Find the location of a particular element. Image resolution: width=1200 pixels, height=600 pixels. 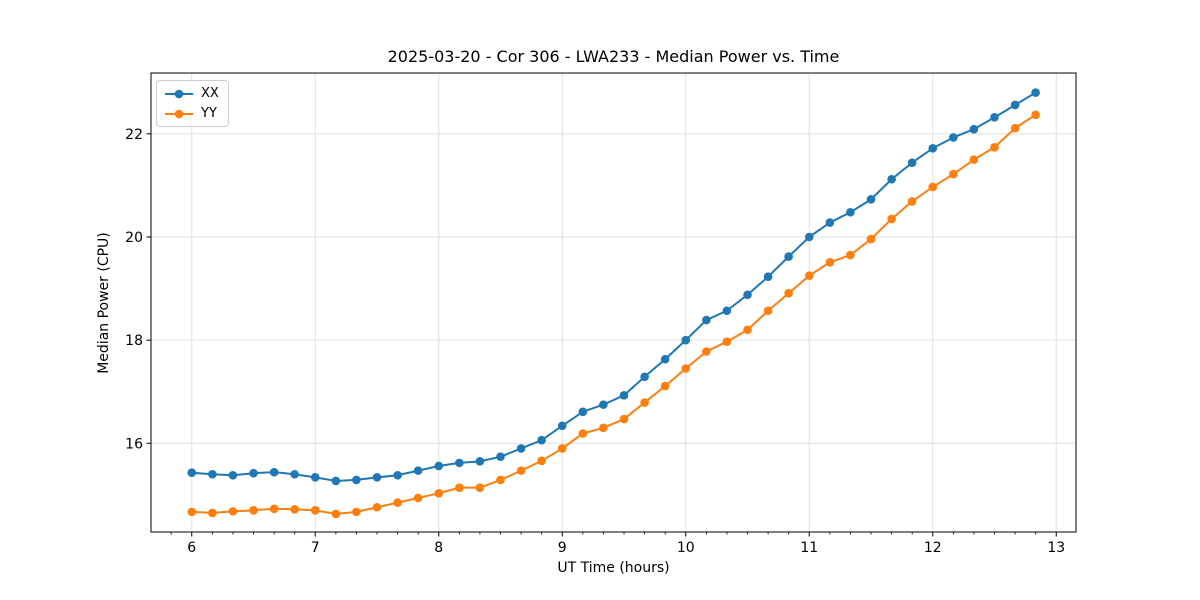

x-axis-label: UT Time (hours) is located at coordinates (613, 568).